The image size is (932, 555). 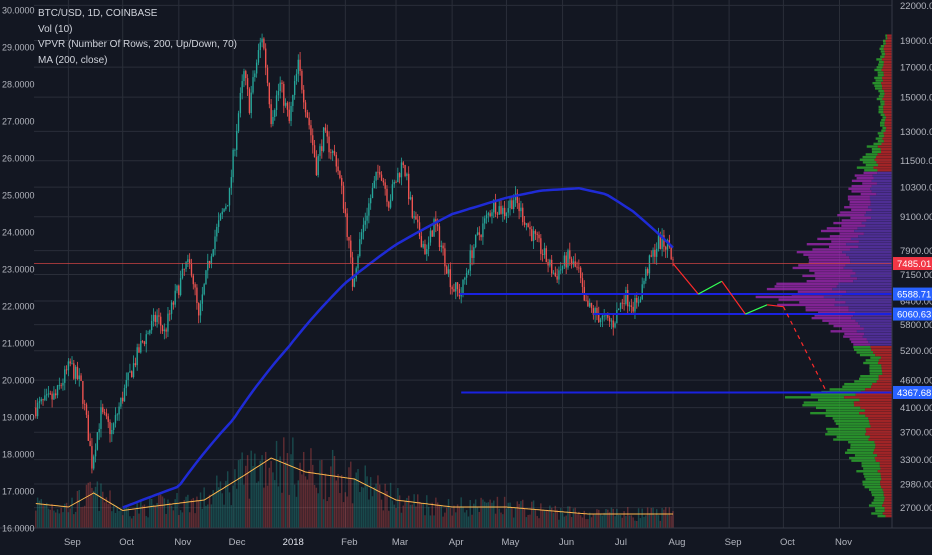 I want to click on legend-ma: MA (200, close), so click(x=73, y=60).